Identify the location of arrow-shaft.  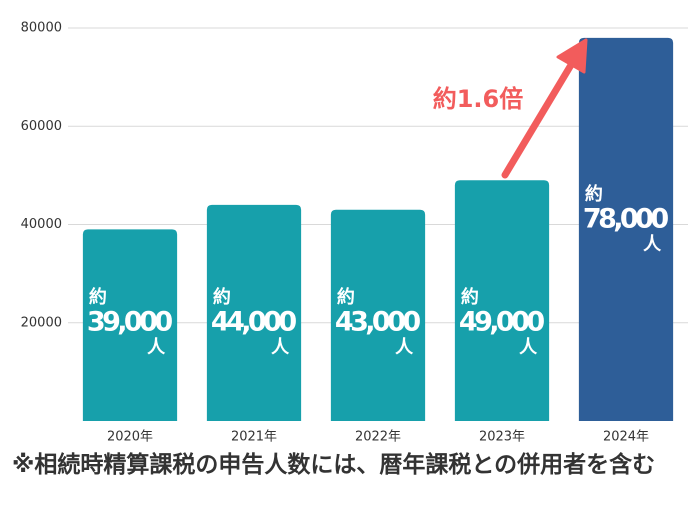
(541, 115).